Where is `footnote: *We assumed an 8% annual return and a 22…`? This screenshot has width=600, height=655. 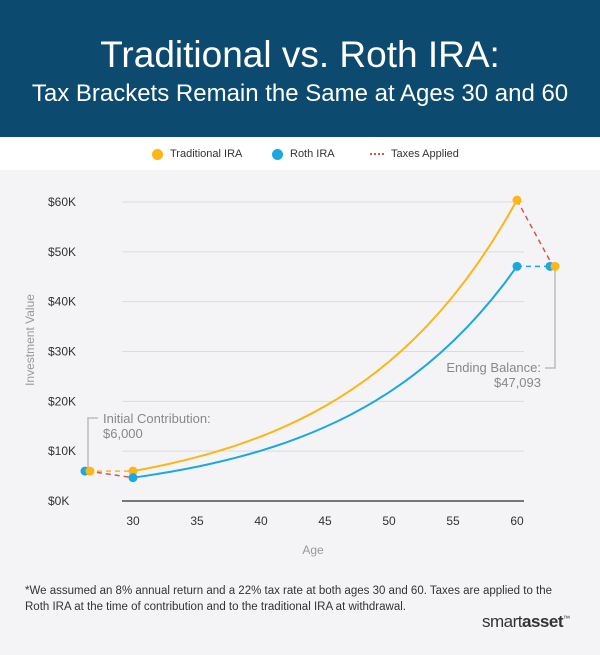
footnote: *We assumed an 8% annual return and a 22… is located at coordinates (289, 599).